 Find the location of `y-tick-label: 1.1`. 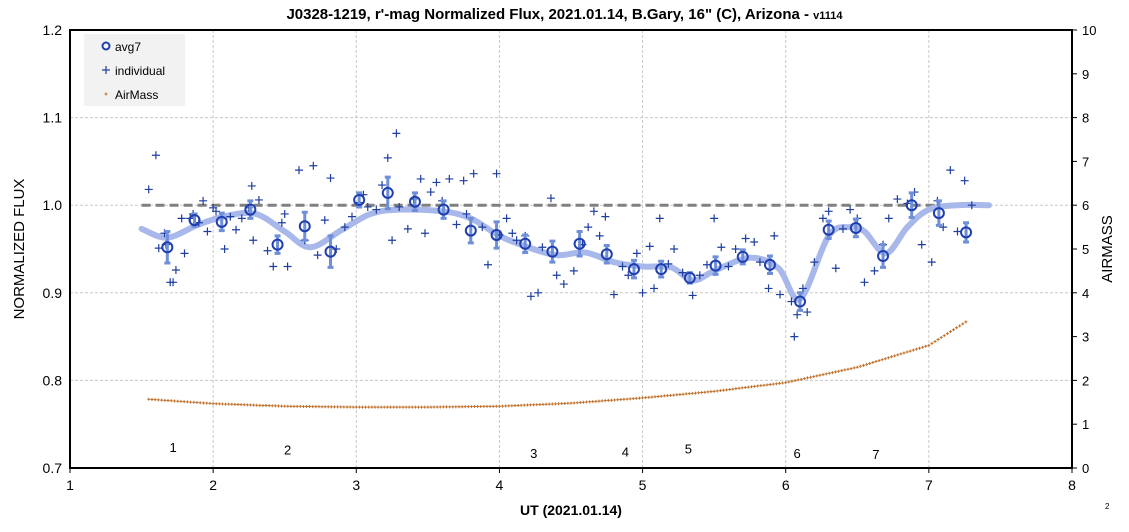

y-tick-label: 1.1 is located at coordinates (53, 118).